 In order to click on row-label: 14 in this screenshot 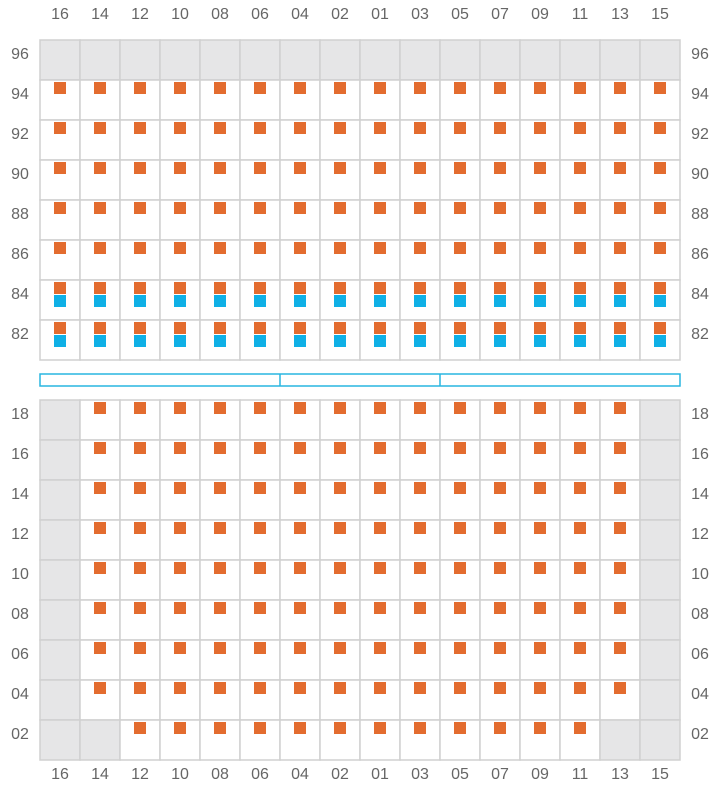, I will do `click(20, 494)`.